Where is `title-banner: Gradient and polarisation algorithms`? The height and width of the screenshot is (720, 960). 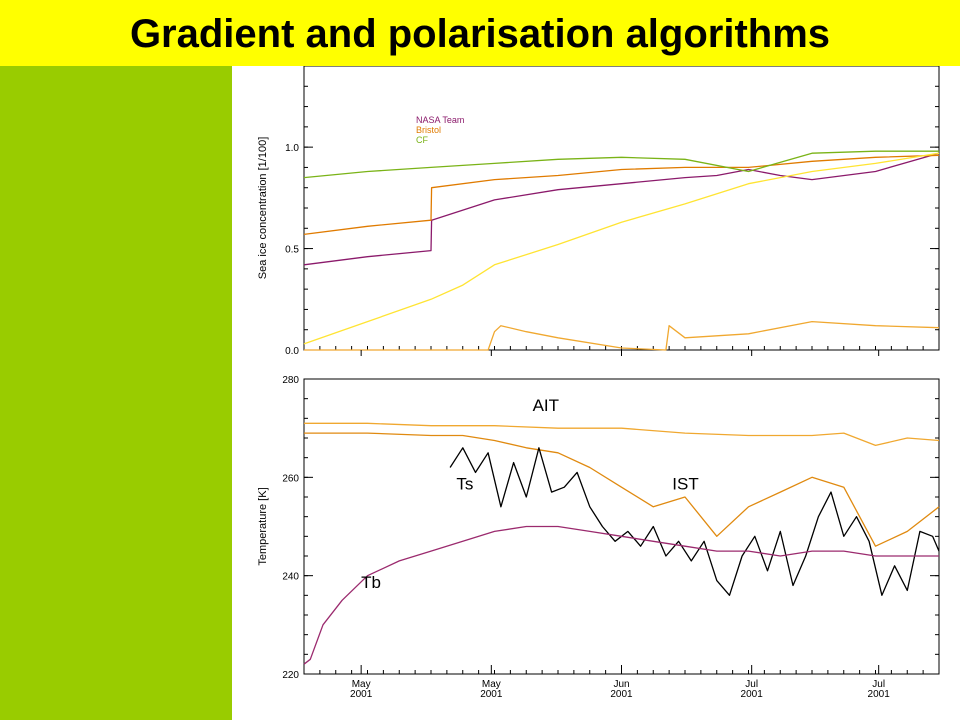
title-banner: Gradient and polarisation algorithms is located at coordinates (480, 33).